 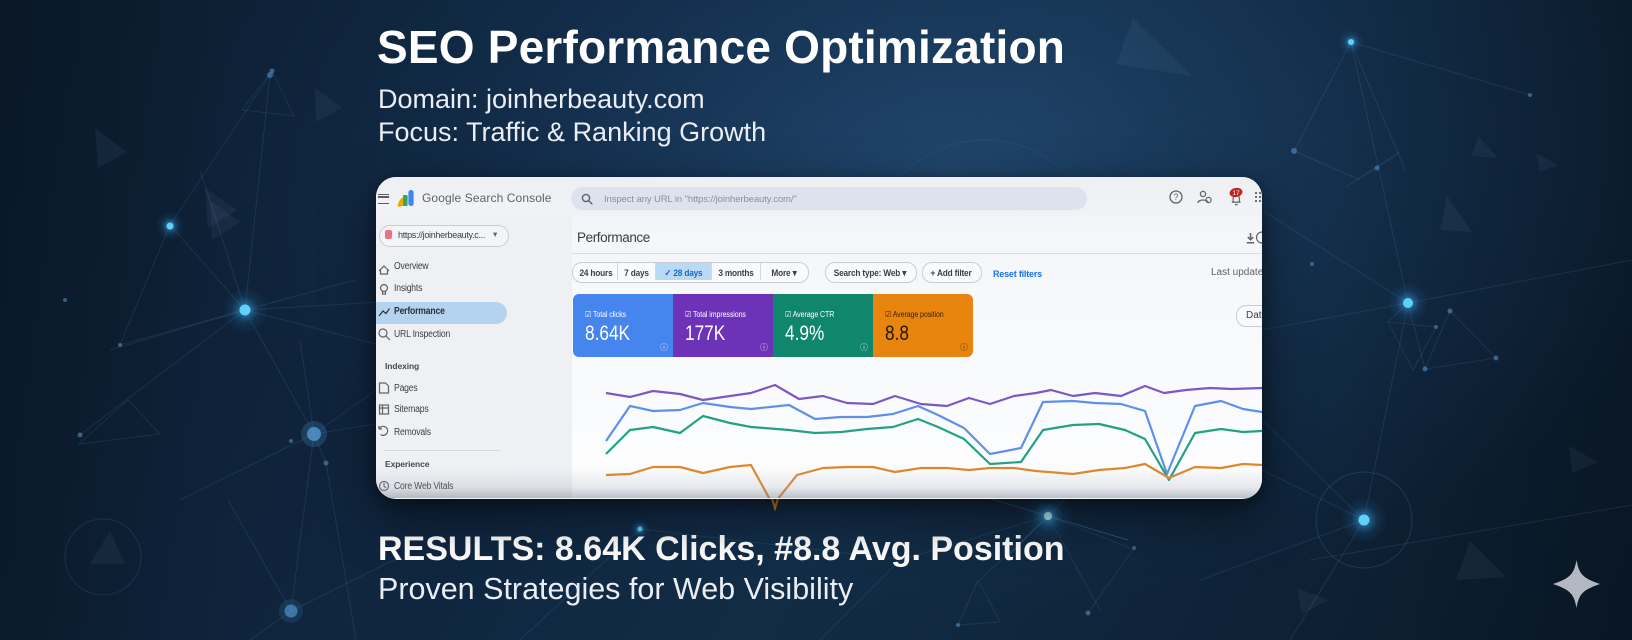 What do you see at coordinates (1236, 193) in the screenshot?
I see `svg-text: 17` at bounding box center [1236, 193].